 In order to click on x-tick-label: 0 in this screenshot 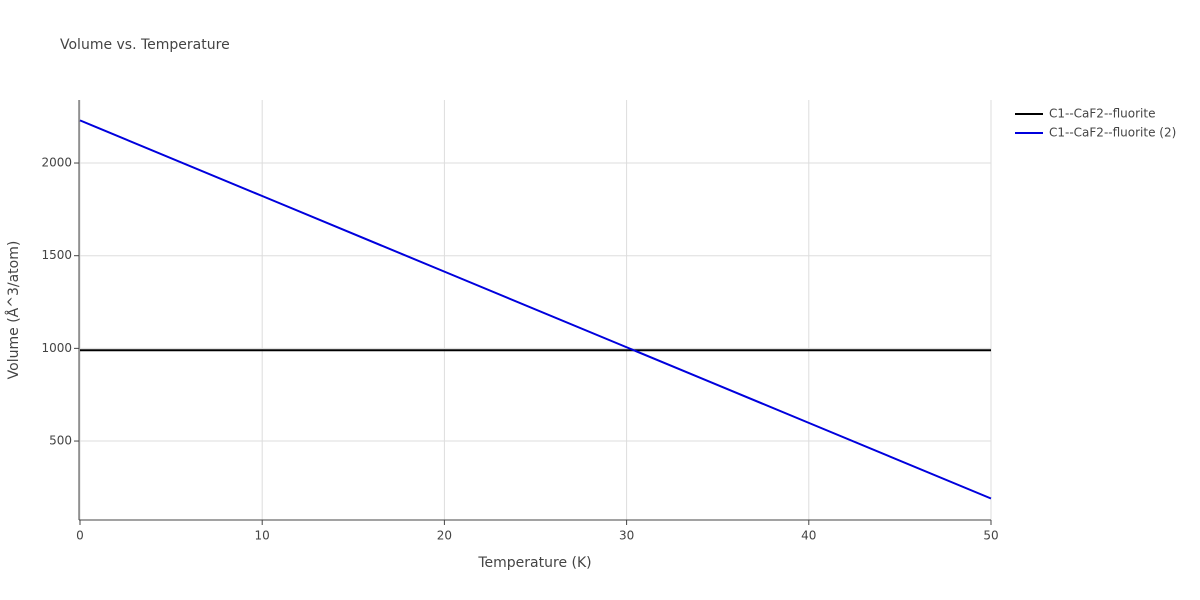, I will do `click(80, 536)`.